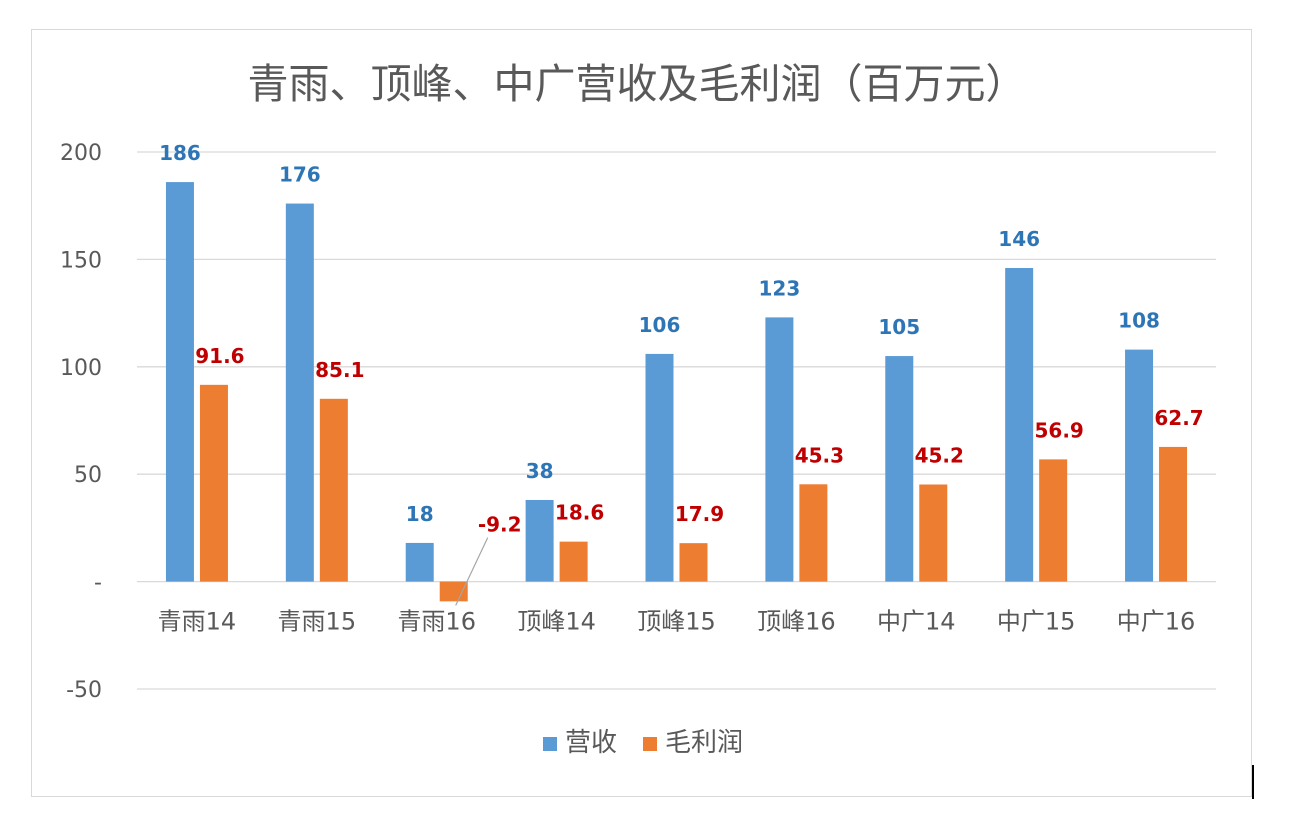 The image size is (1297, 824). I want to click on legend-label: 毛利润, so click(704, 743).